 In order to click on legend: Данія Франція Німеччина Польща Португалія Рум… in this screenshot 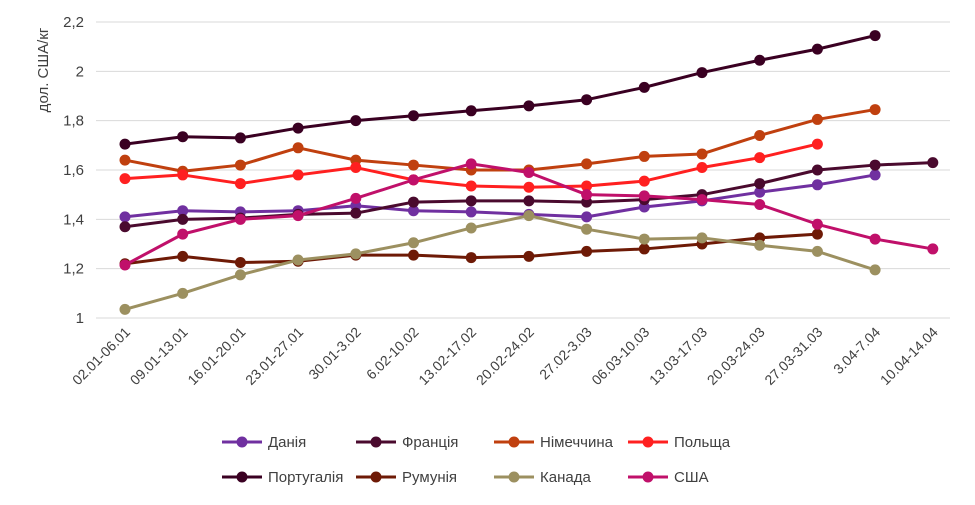, I will do `click(476, 460)`.